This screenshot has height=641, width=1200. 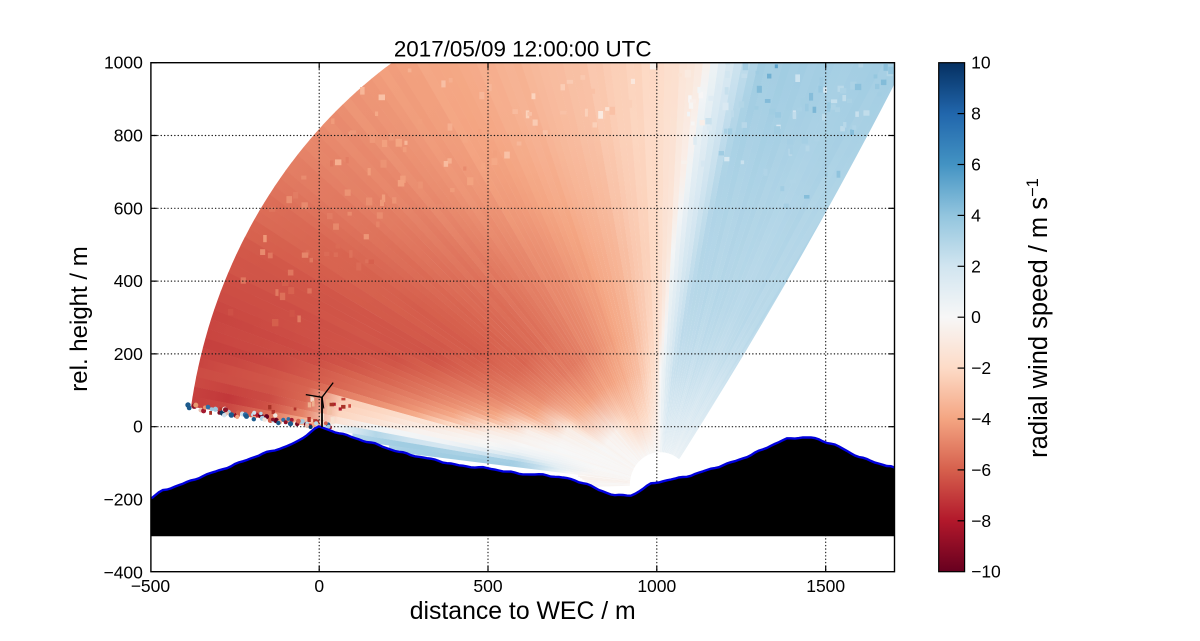 What do you see at coordinates (981, 63) in the screenshot?
I see `svg-text: 10` at bounding box center [981, 63].